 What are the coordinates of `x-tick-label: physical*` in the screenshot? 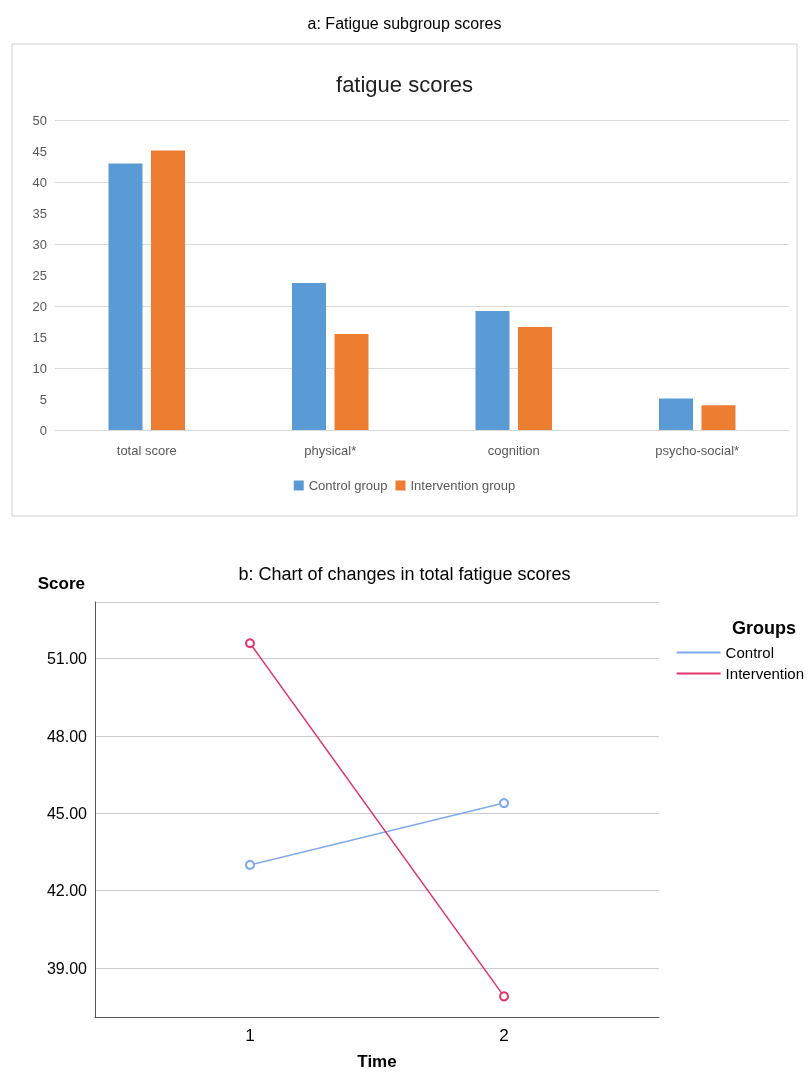 It's located at (330, 450).